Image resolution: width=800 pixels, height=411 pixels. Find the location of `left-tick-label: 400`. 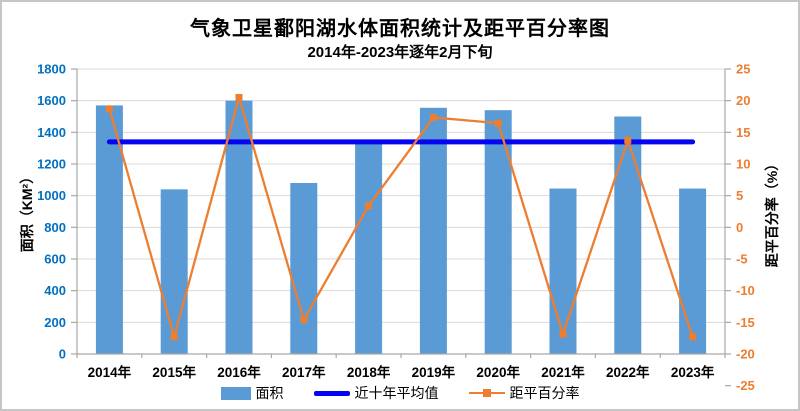

left-tick-label: 400 is located at coordinates (55, 290).